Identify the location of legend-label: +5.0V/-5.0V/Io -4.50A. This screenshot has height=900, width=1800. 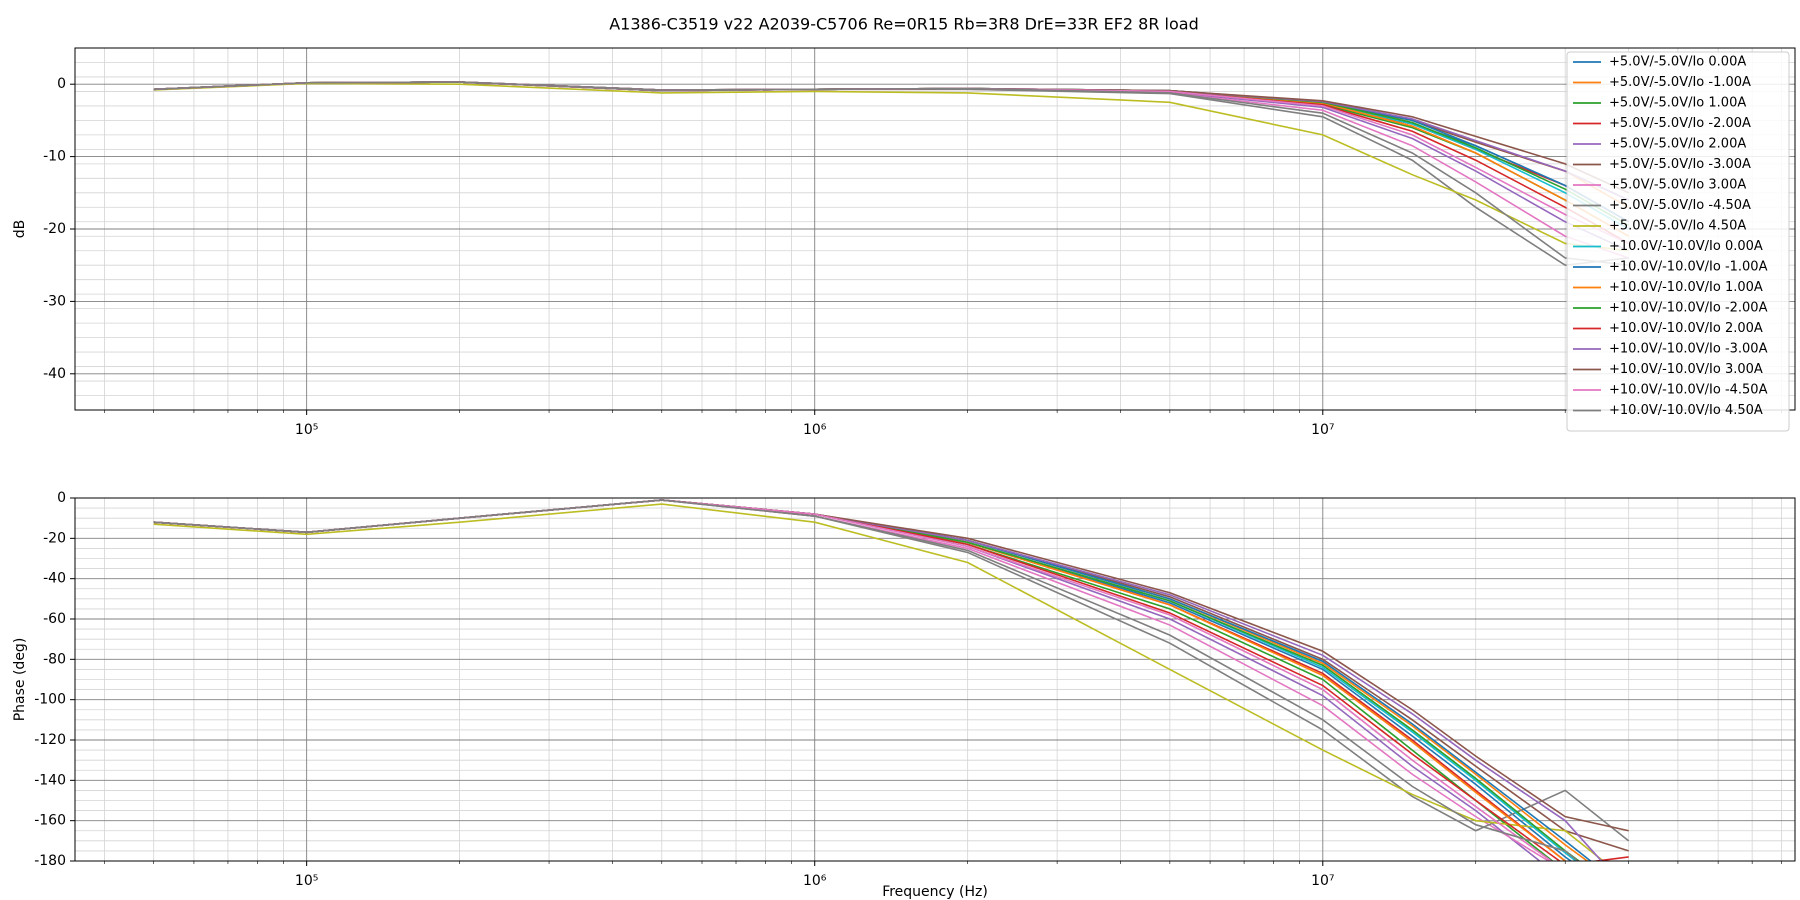
(1680, 205).